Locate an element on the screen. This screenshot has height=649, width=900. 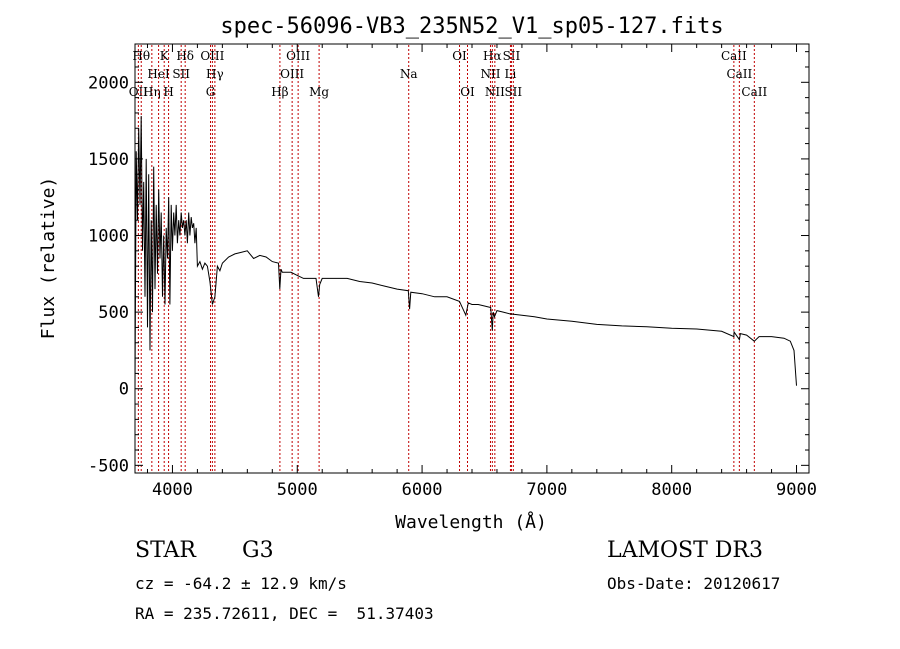
y-tick-label: 1500 is located at coordinates (108, 160).